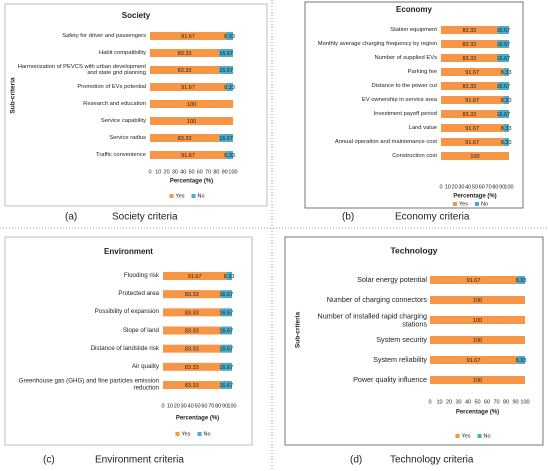 This screenshot has width=548, height=471. Describe the element at coordinates (197, 419) in the screenshot. I see `x-axis-label: Percentage (%)` at that location.